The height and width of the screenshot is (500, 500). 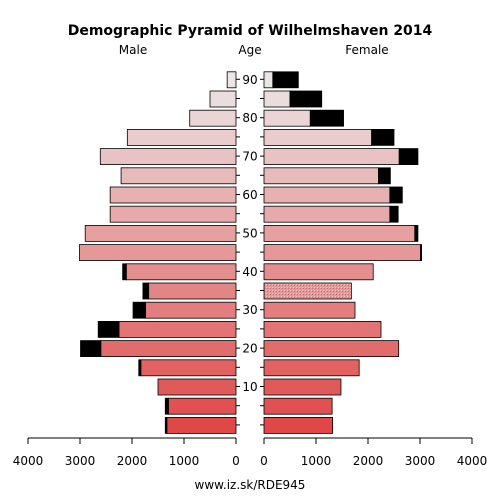 I want to click on female-surplus-90+, so click(x=285, y=80).